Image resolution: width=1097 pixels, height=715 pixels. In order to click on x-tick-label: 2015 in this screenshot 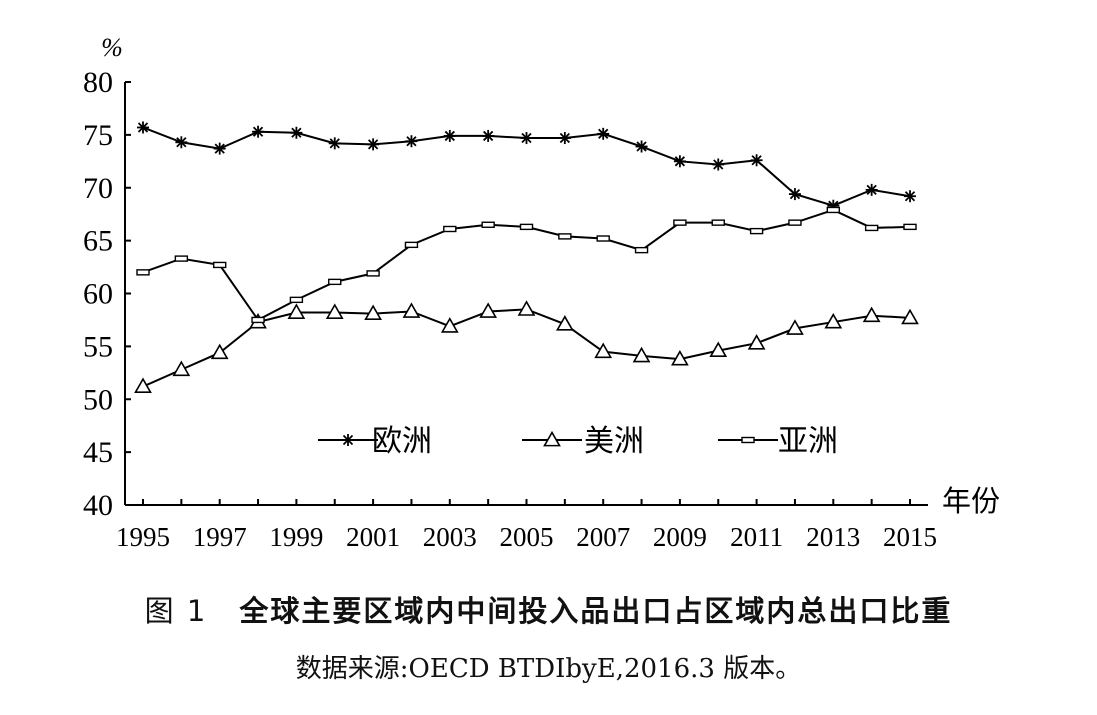, I will do `click(910, 537)`.